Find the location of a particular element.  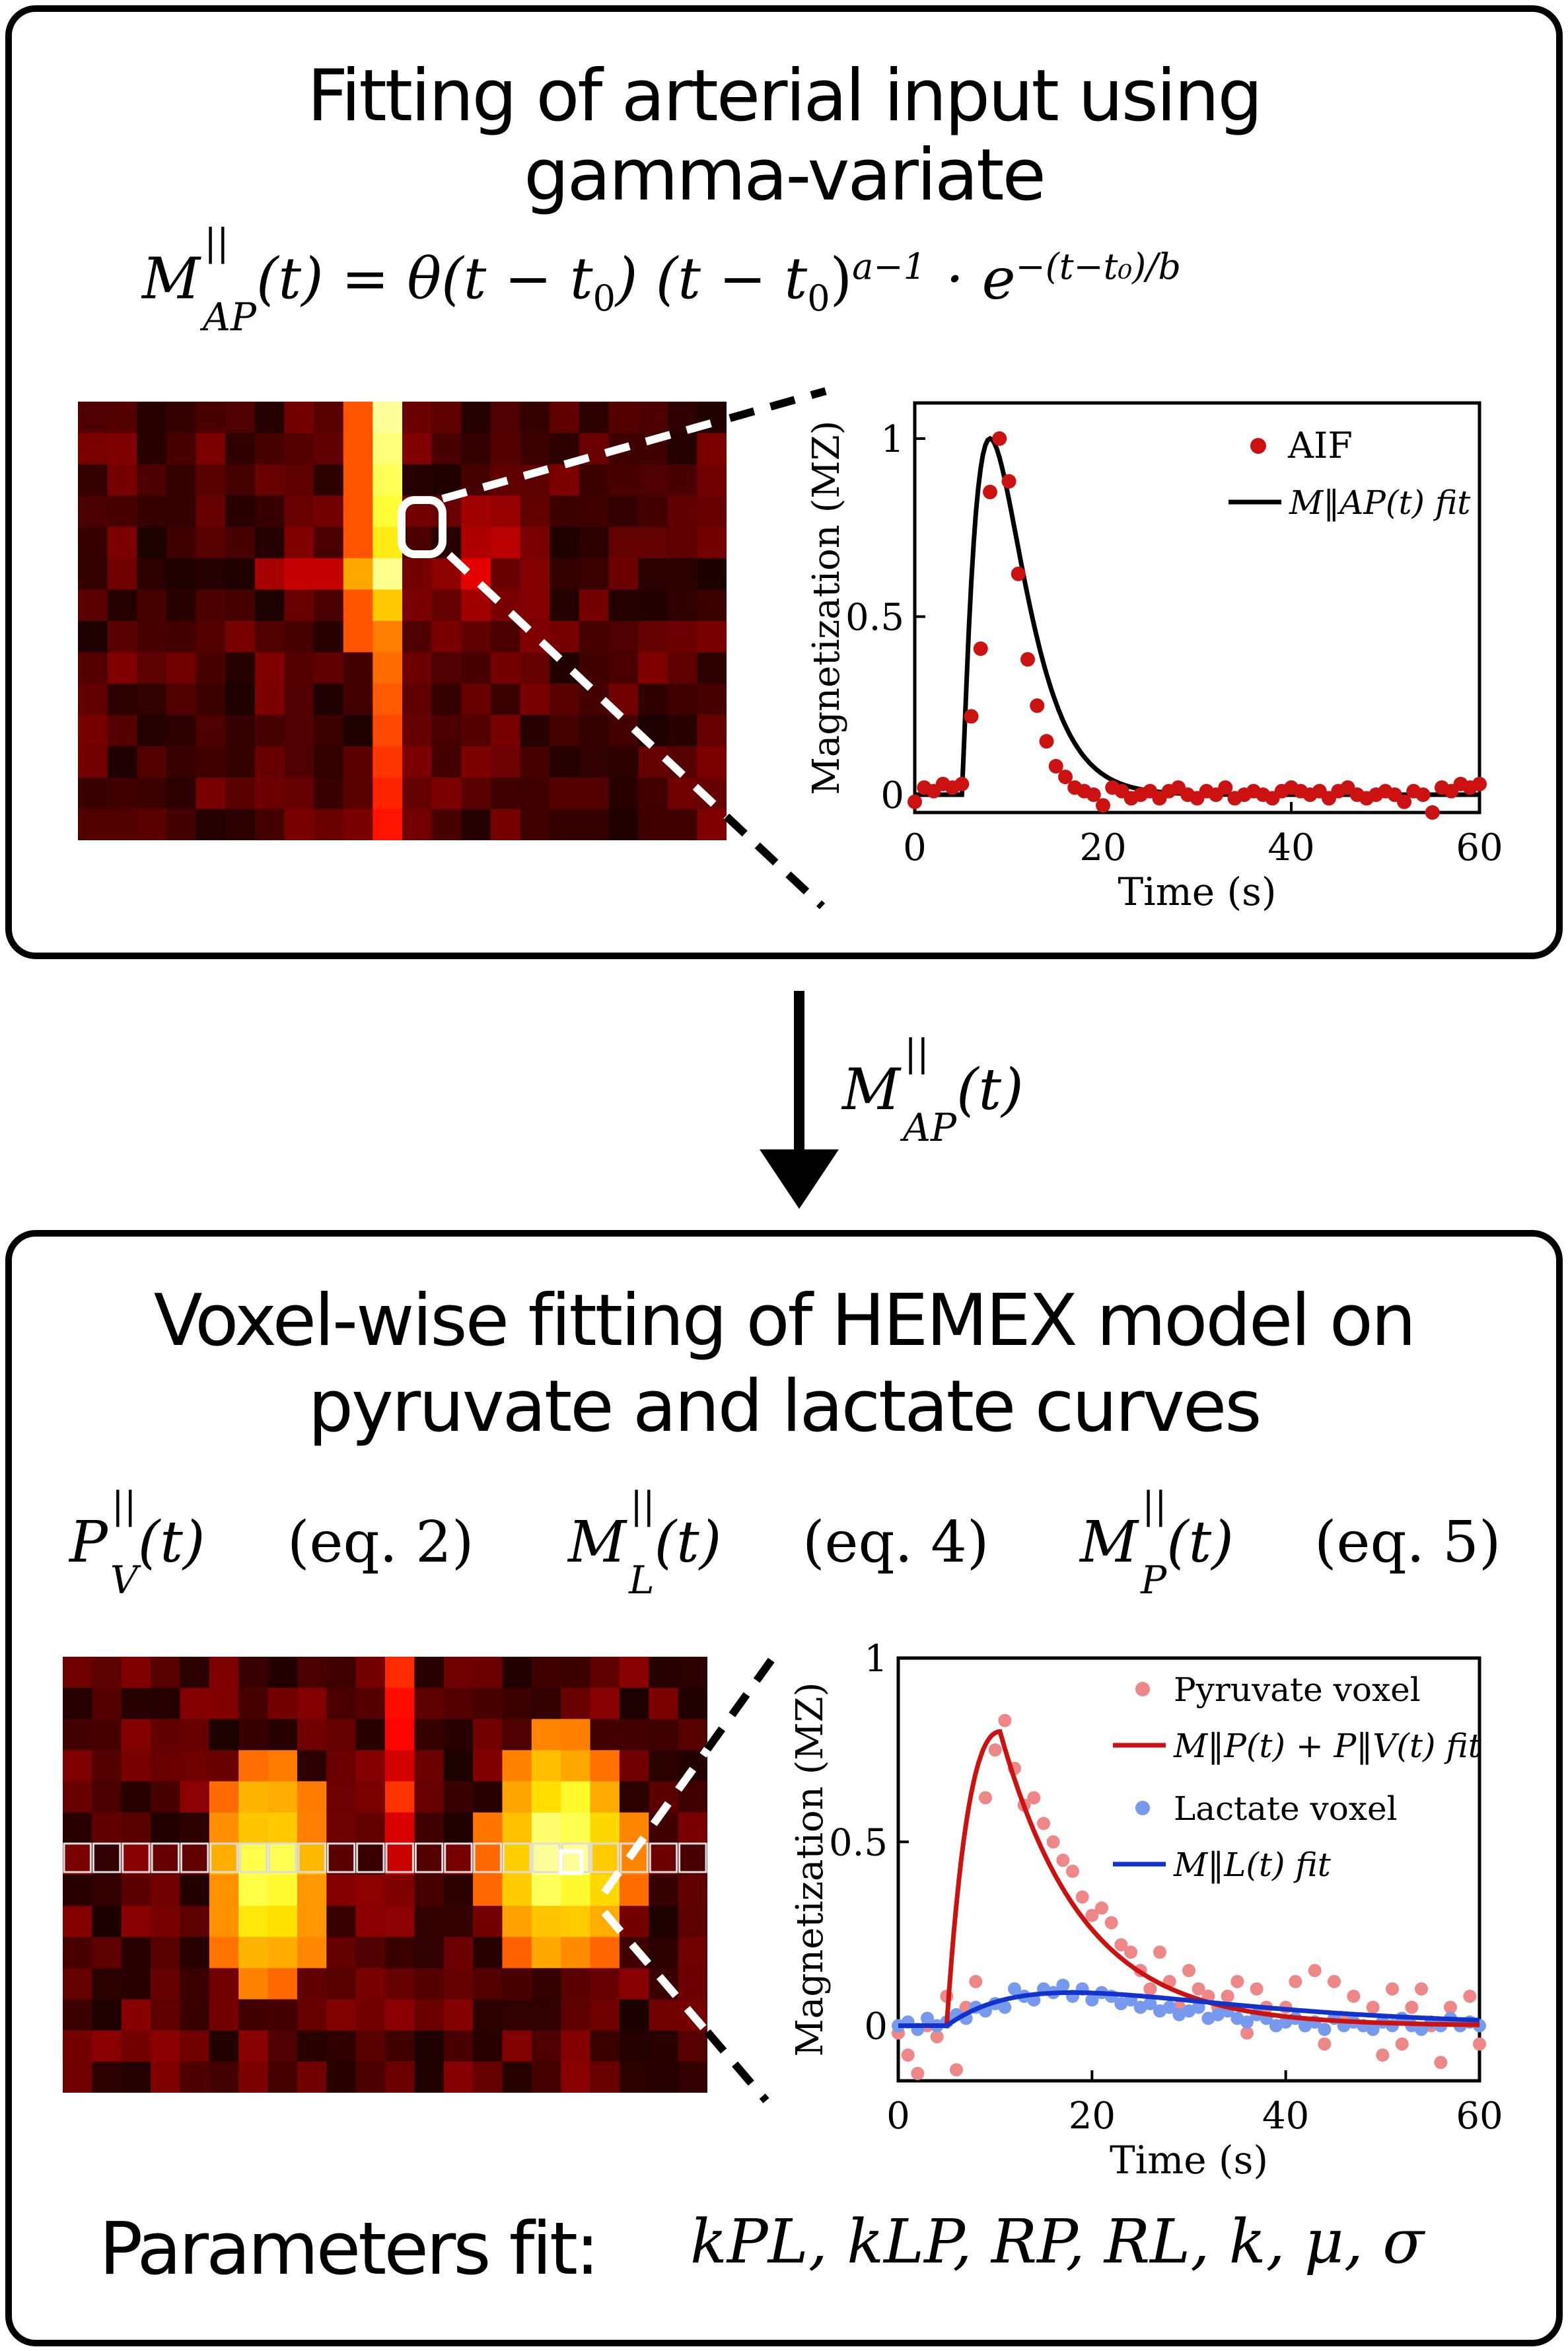

bottom-title-line2: pyruvate and lactate curves is located at coordinates (785, 1406).